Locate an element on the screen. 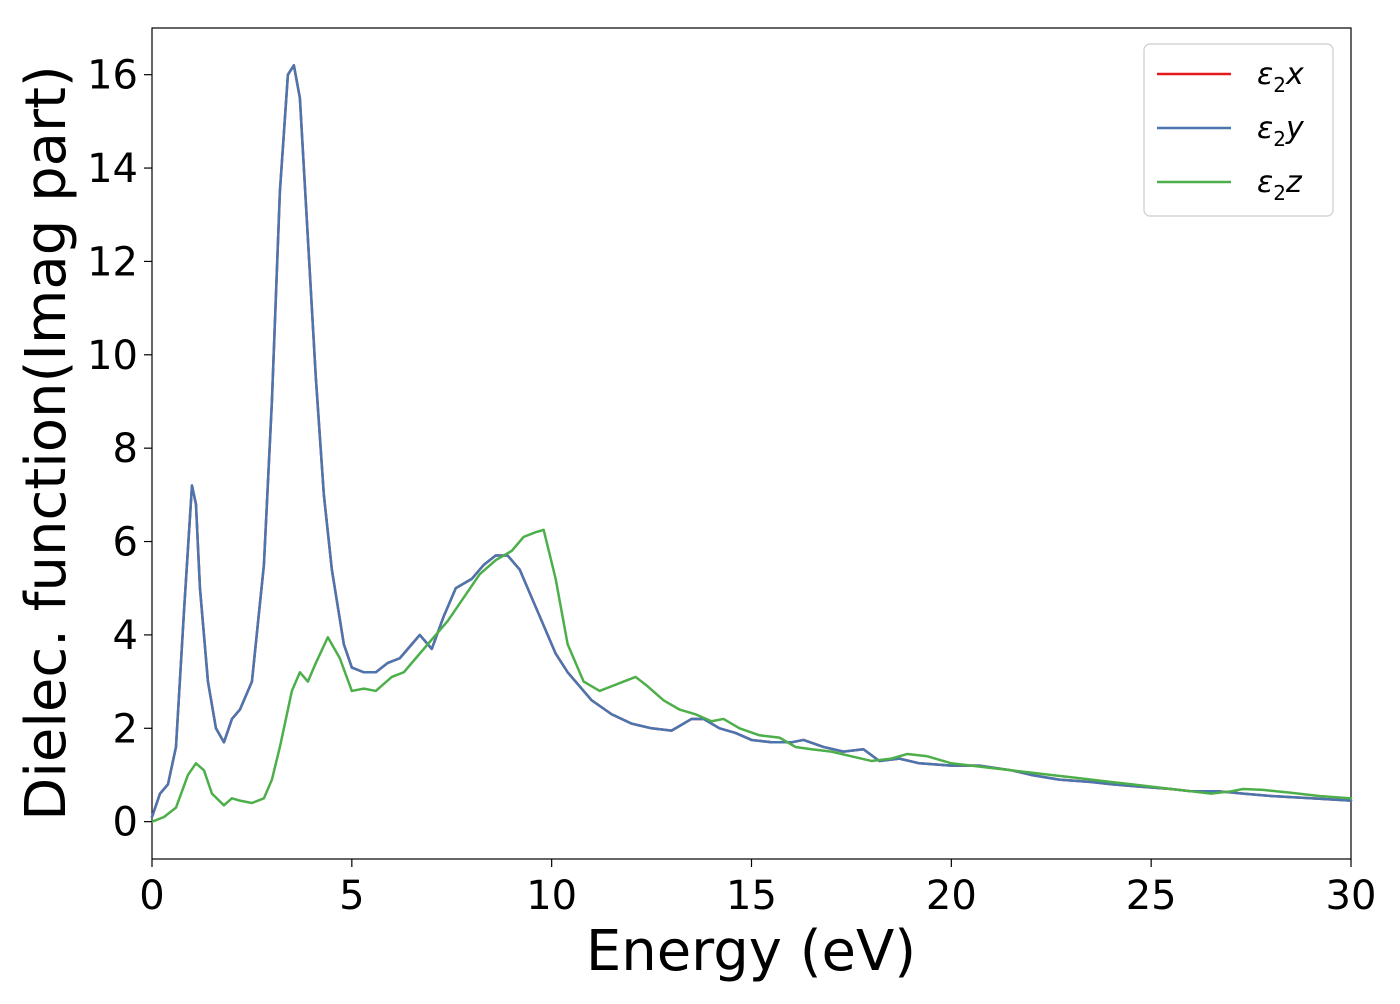 This screenshot has height=1004, width=1400. y-axis-label: Dielec. function(Imag part) is located at coordinates (46, 443).